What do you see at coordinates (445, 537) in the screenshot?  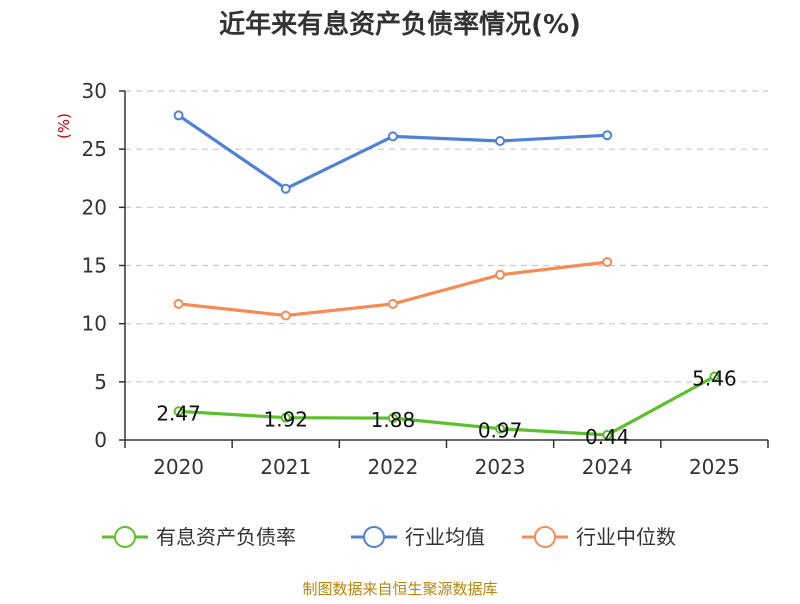 I see `legend-label: 行业均值` at bounding box center [445, 537].